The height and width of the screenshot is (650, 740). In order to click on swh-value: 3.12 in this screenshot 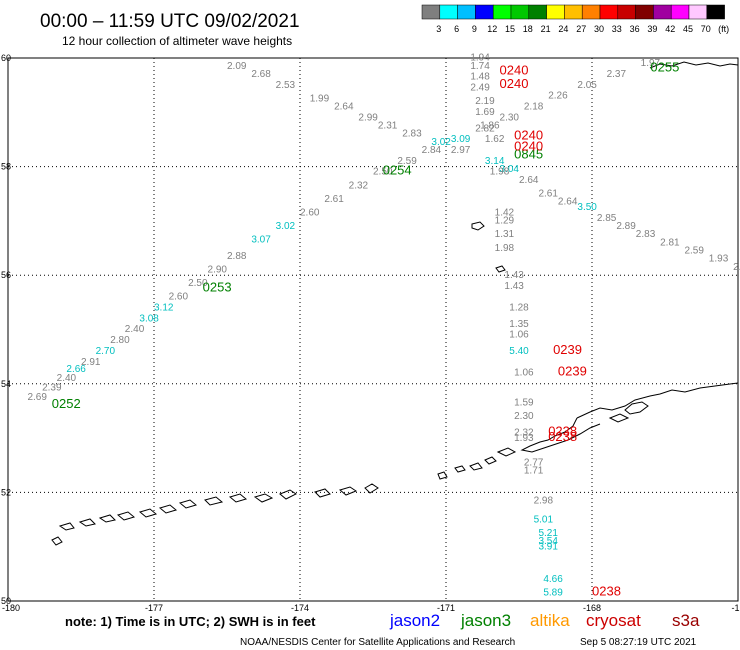, I will do `click(164, 307)`.